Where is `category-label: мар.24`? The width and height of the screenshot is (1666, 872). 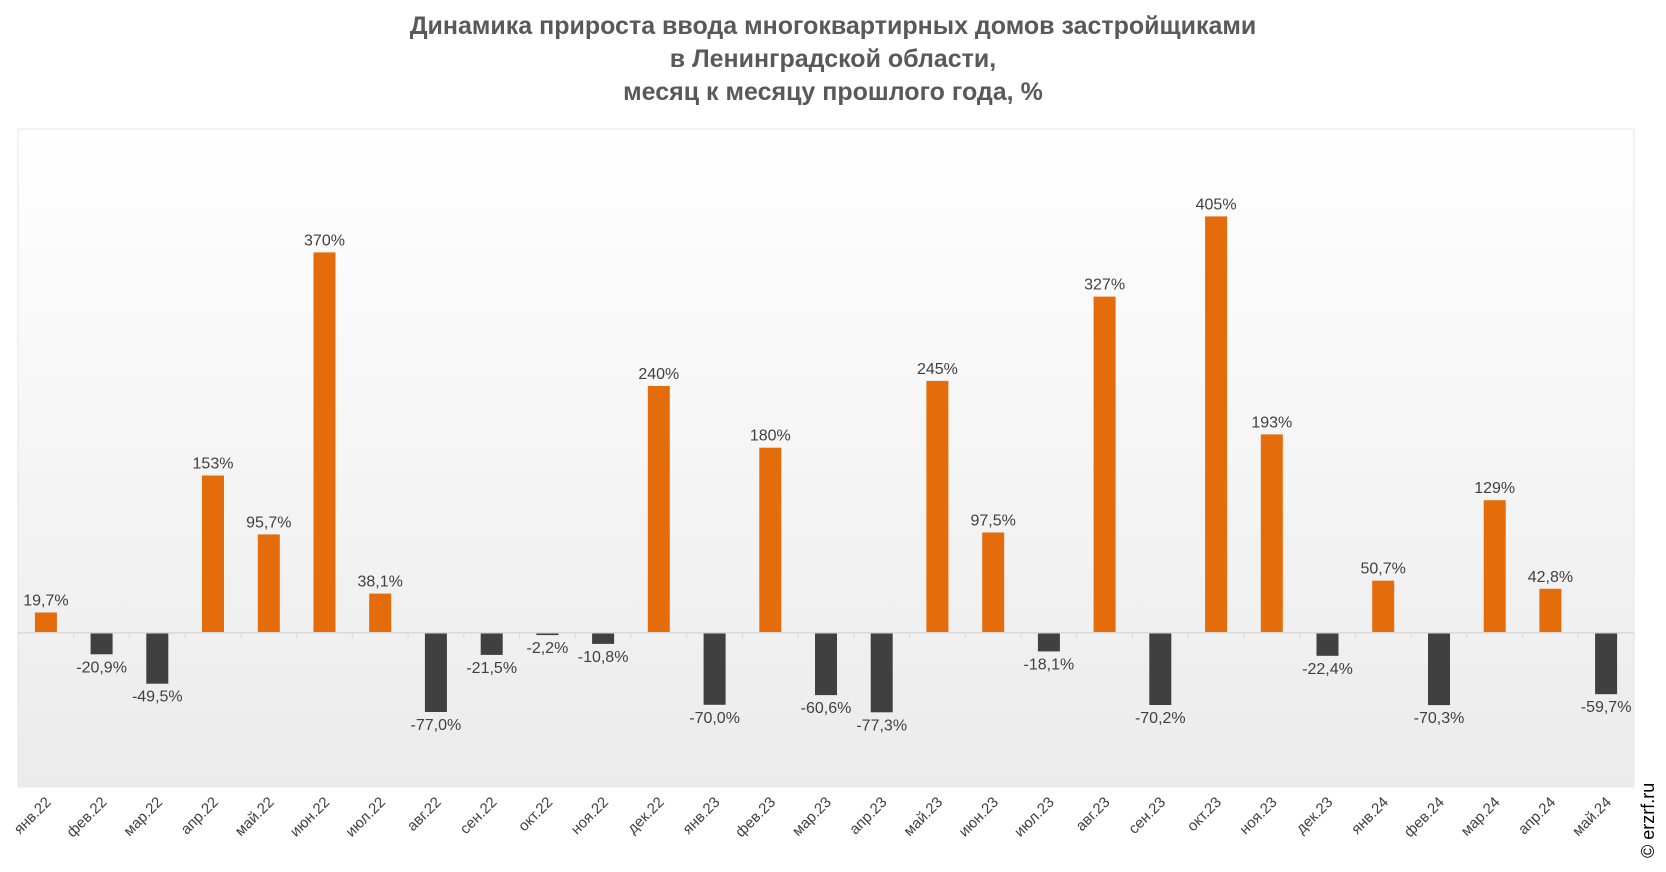 category-label: мар.24 is located at coordinates (1481, 817).